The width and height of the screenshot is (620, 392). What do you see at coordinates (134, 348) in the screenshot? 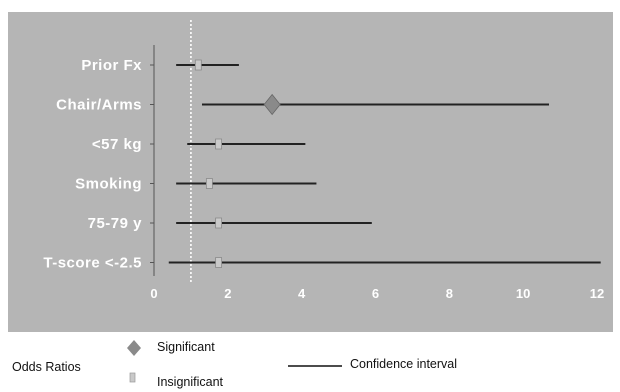
I see `diamond-icon` at bounding box center [134, 348].